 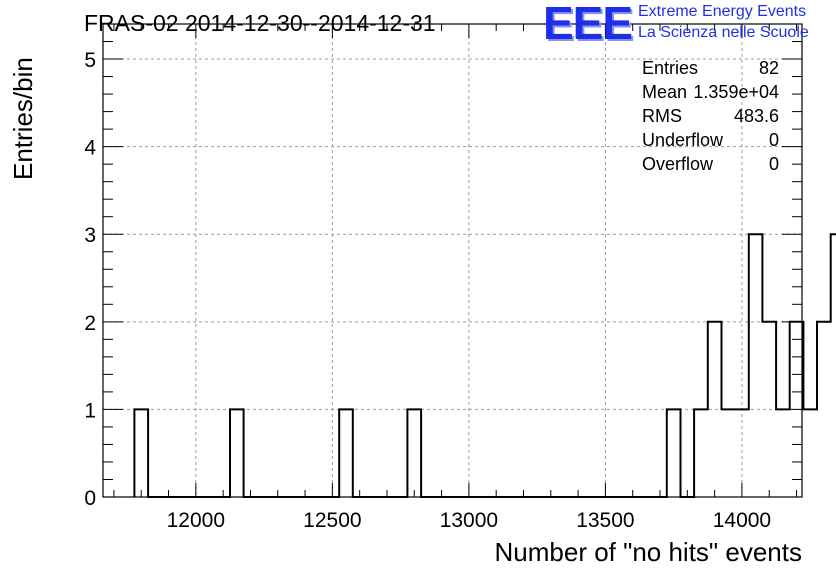 I want to click on x-tick-label: 12000, so click(x=196, y=520).